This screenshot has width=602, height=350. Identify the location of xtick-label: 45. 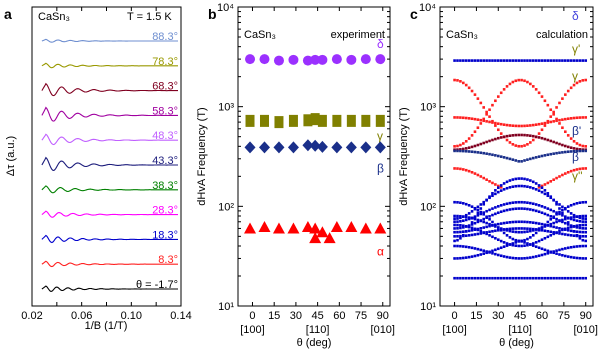
(520, 316).